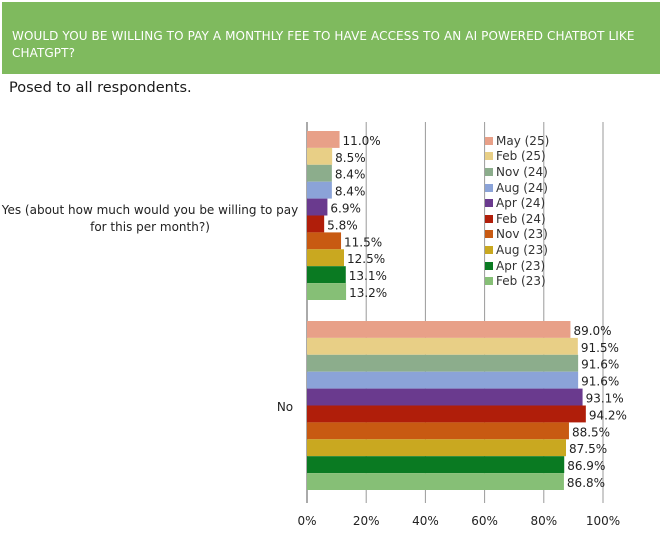  Describe the element at coordinates (521, 218) in the screenshot. I see `legend-label: Feb (24)` at that location.